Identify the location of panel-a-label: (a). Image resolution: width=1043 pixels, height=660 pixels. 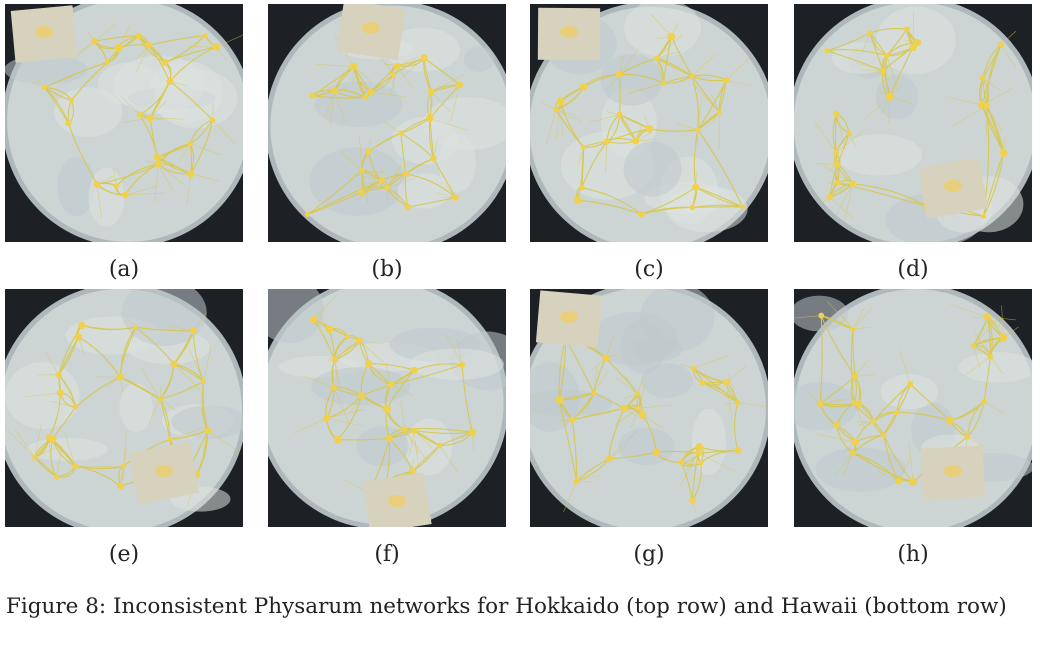
(124, 269).